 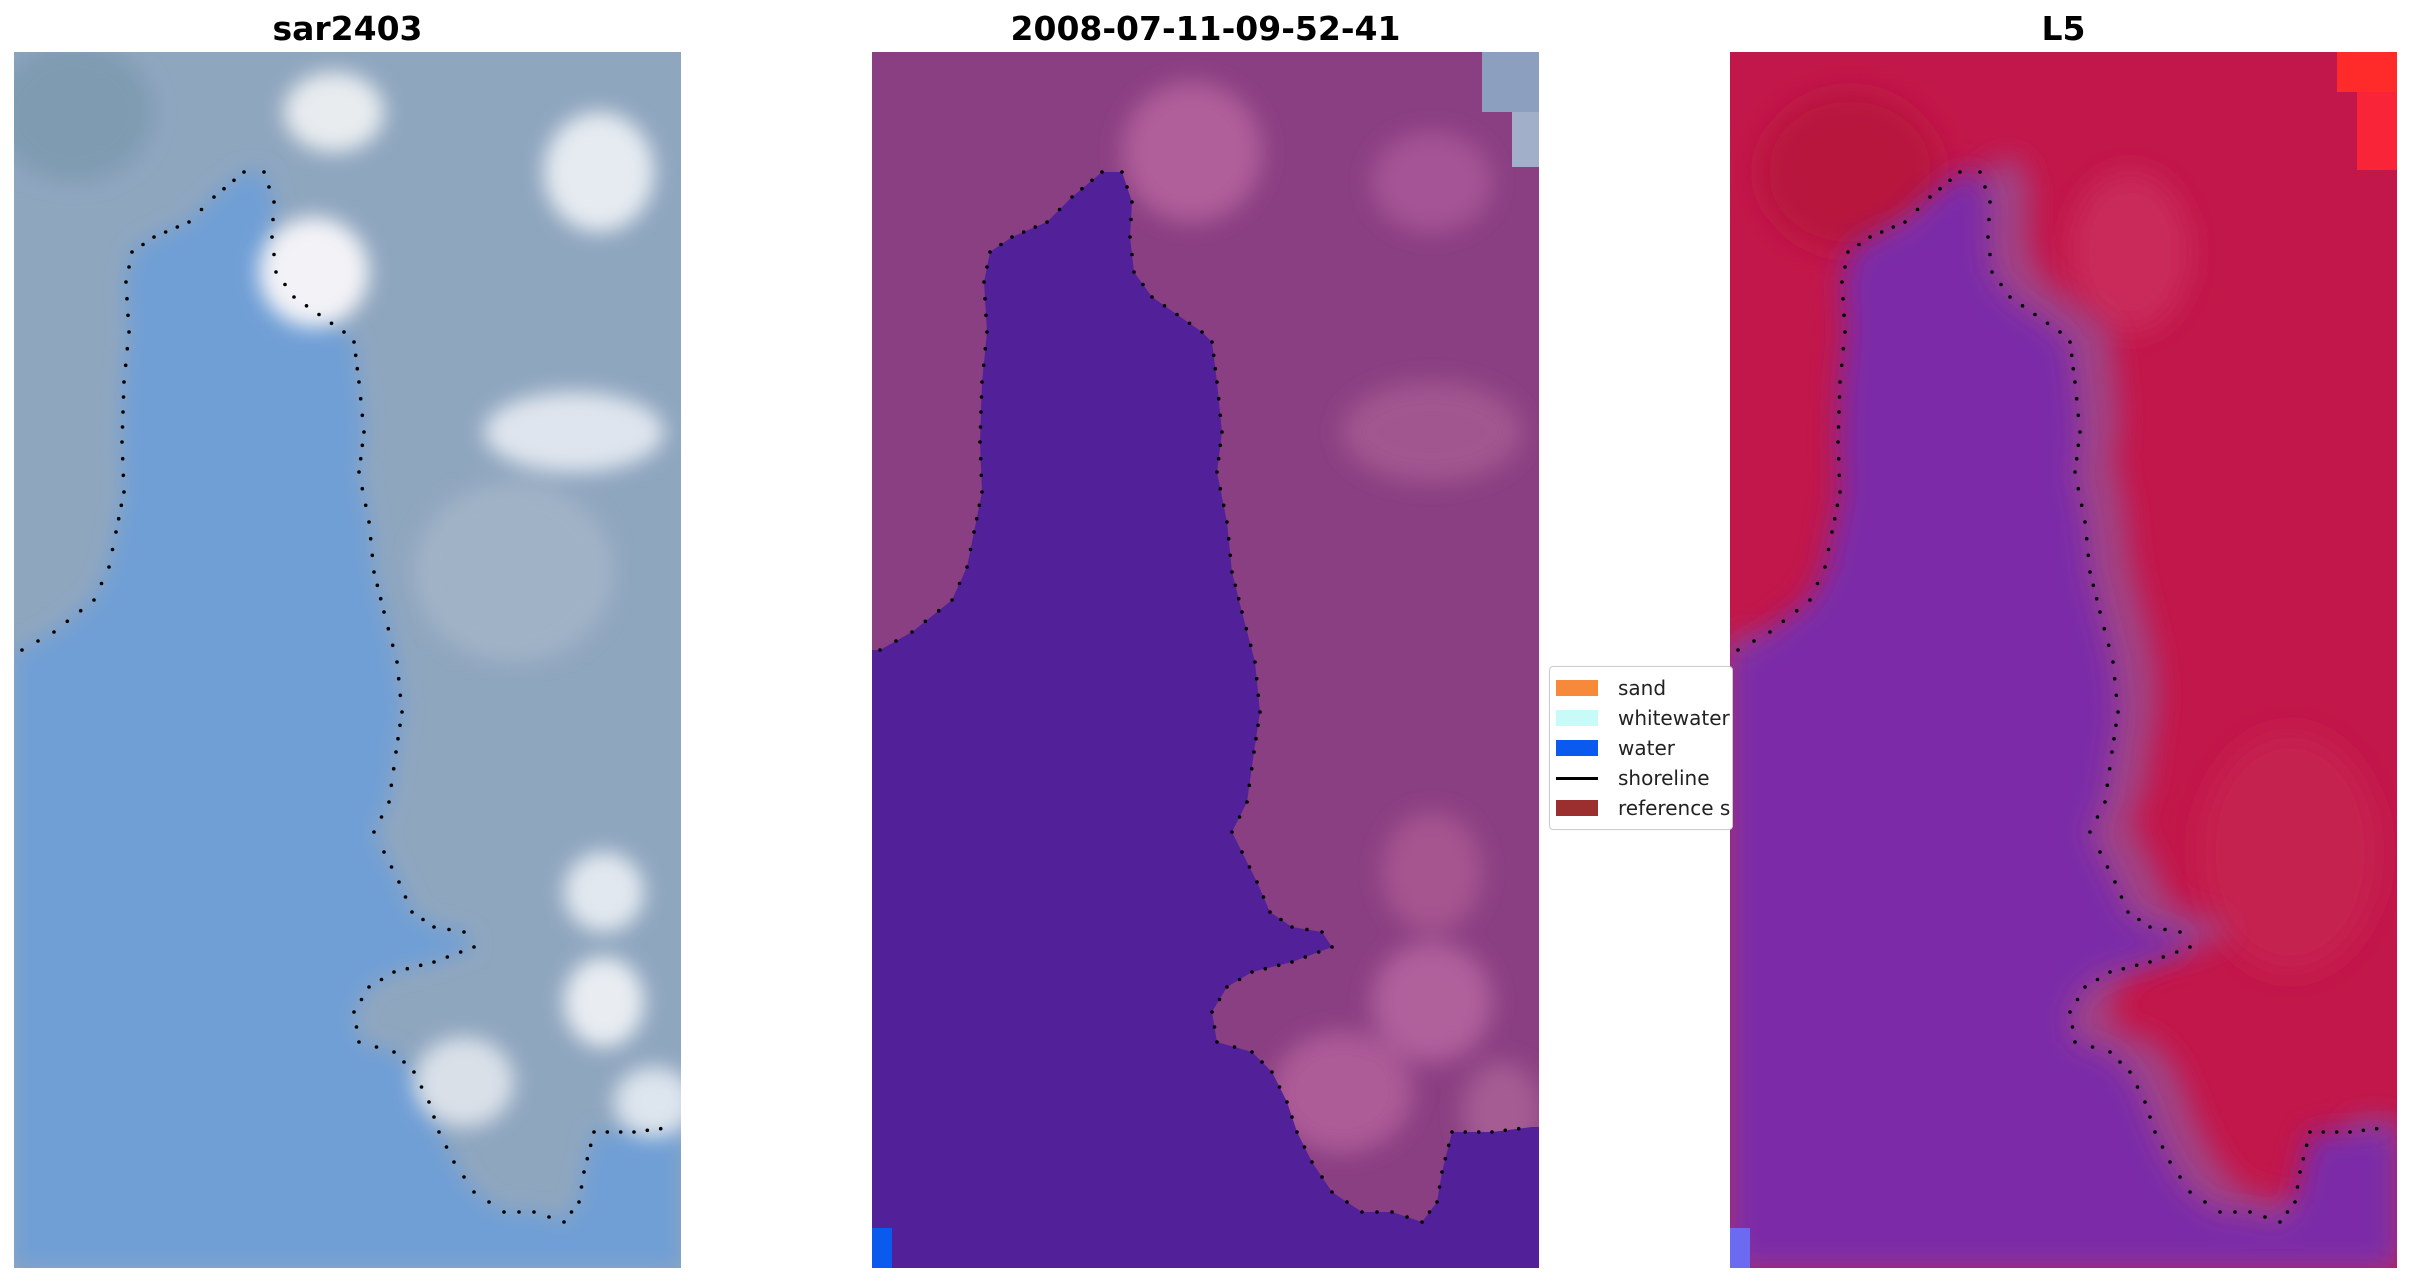 What do you see at coordinates (1642, 688) in the screenshot?
I see `legend-label: sand` at bounding box center [1642, 688].